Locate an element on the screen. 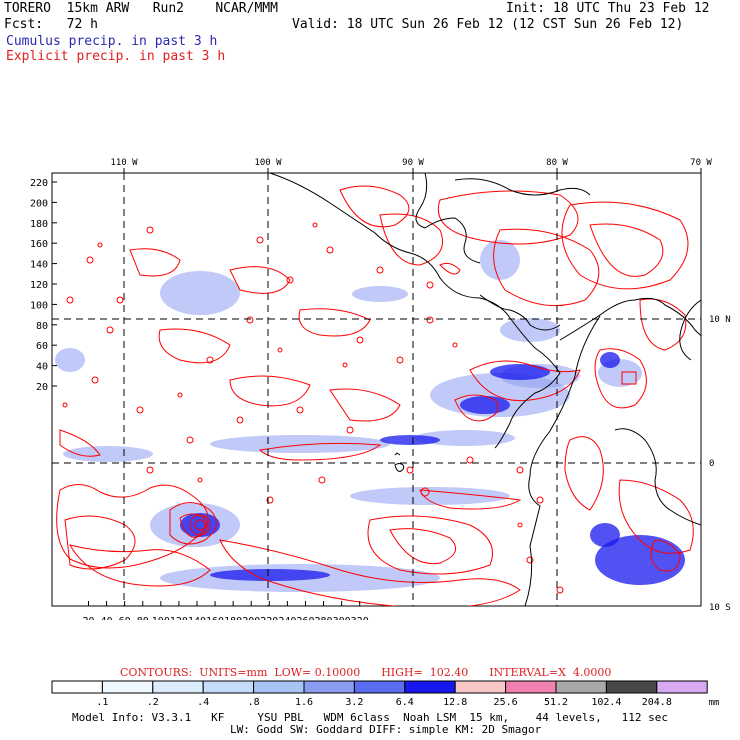  x-tick-label: 160 is located at coordinates (215, 618).